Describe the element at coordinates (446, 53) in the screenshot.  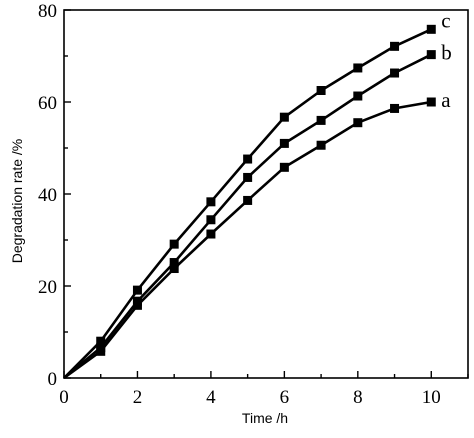
I see `series-label-b: b` at that location.